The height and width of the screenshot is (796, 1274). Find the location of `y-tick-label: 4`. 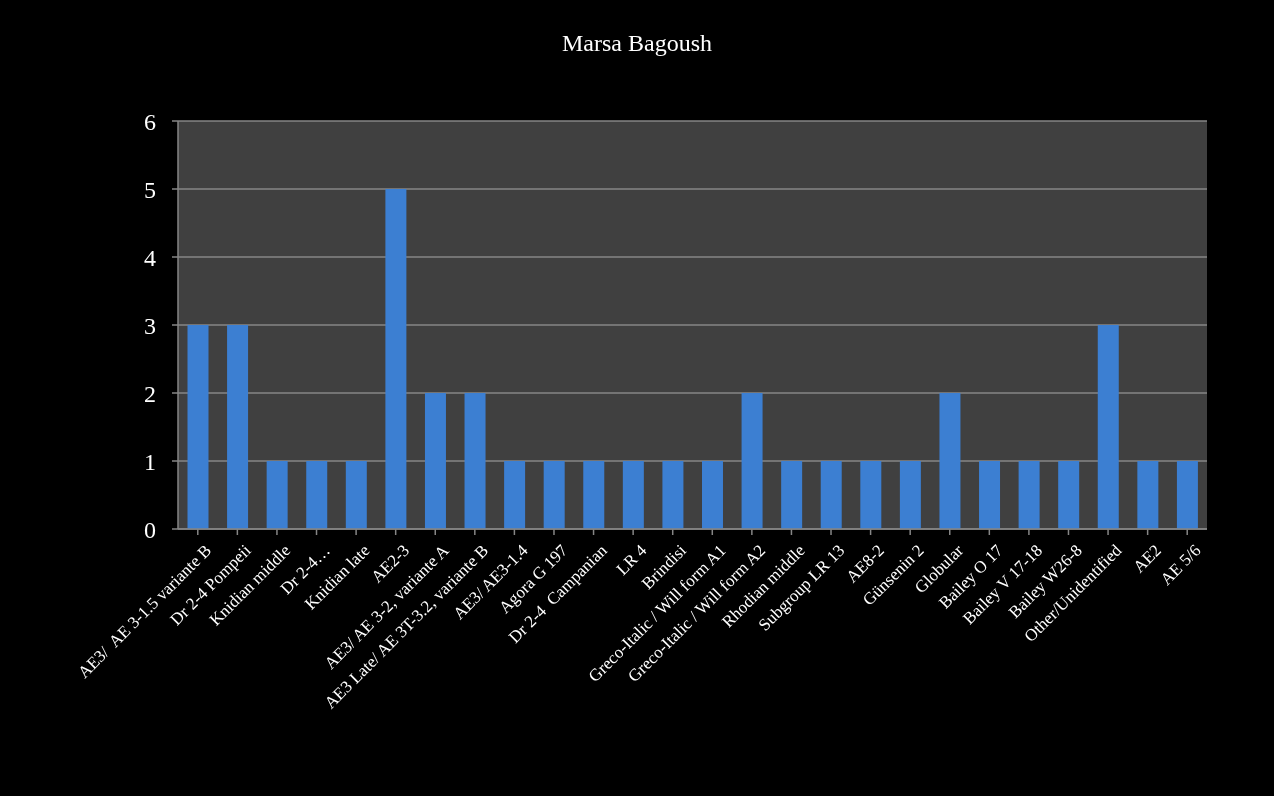

y-tick-label: 4 is located at coordinates (150, 257).